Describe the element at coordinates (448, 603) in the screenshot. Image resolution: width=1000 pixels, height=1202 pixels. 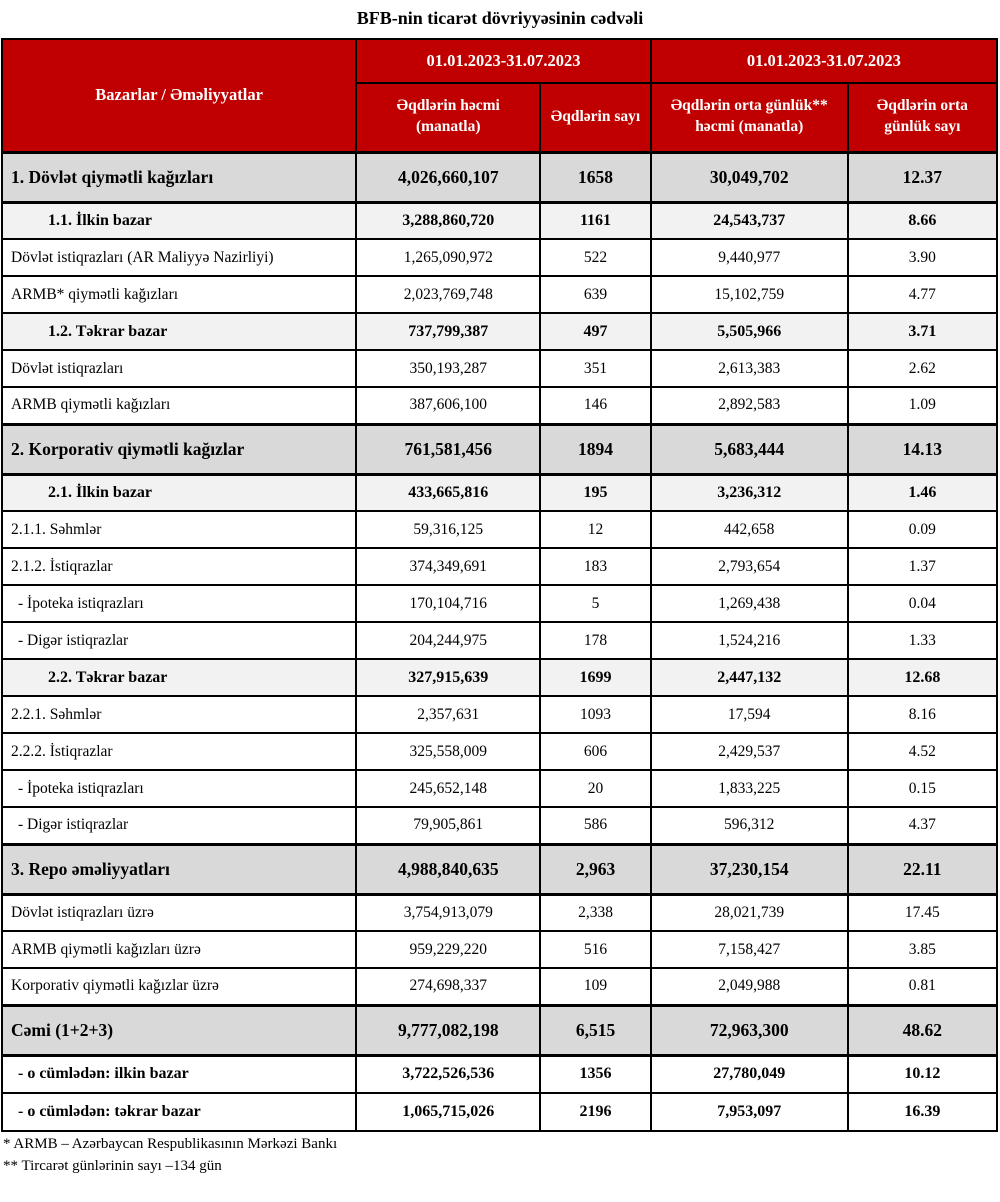
I see `row-value: 170,104,716` at that location.